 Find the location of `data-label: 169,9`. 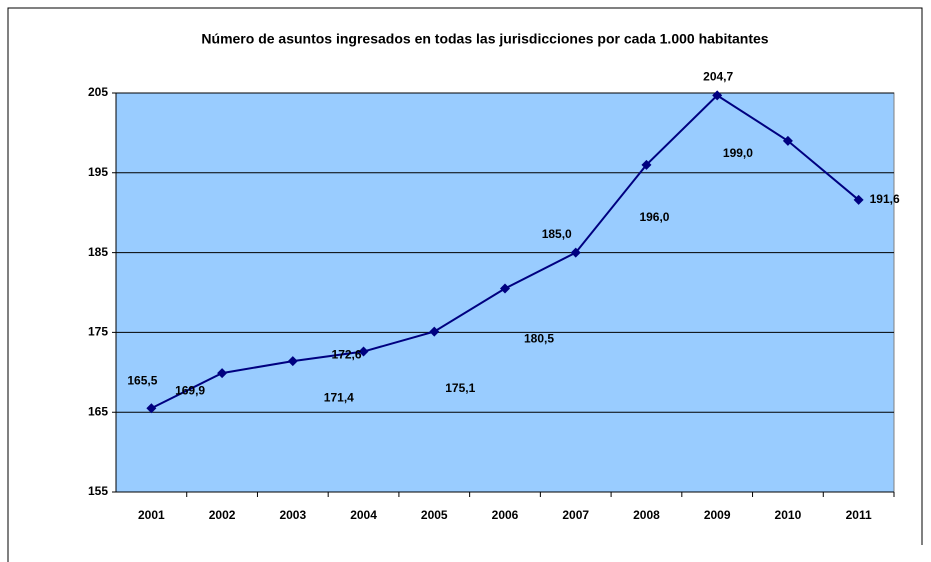

data-label: 169,9 is located at coordinates (190, 390).